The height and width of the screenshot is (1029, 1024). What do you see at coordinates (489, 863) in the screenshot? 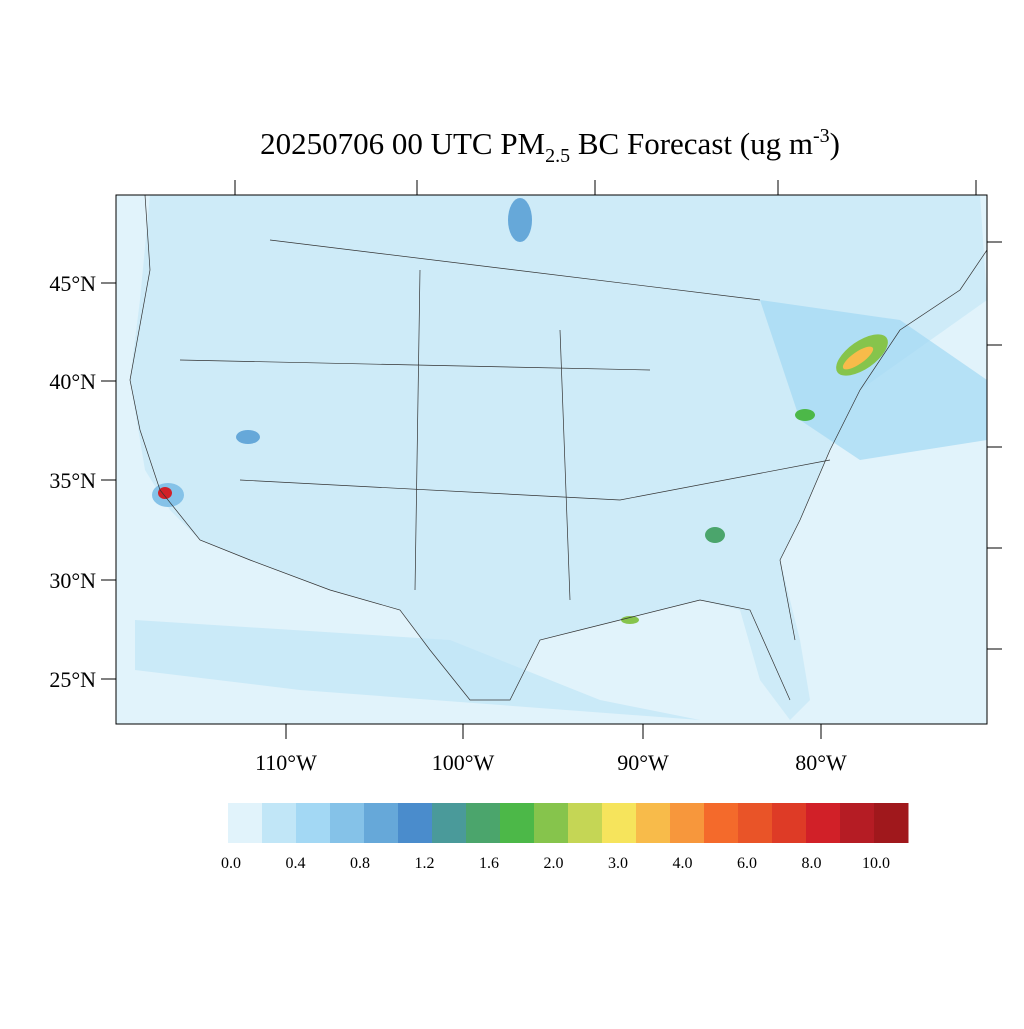
I see `colorbar-label: 1.6` at bounding box center [489, 863].